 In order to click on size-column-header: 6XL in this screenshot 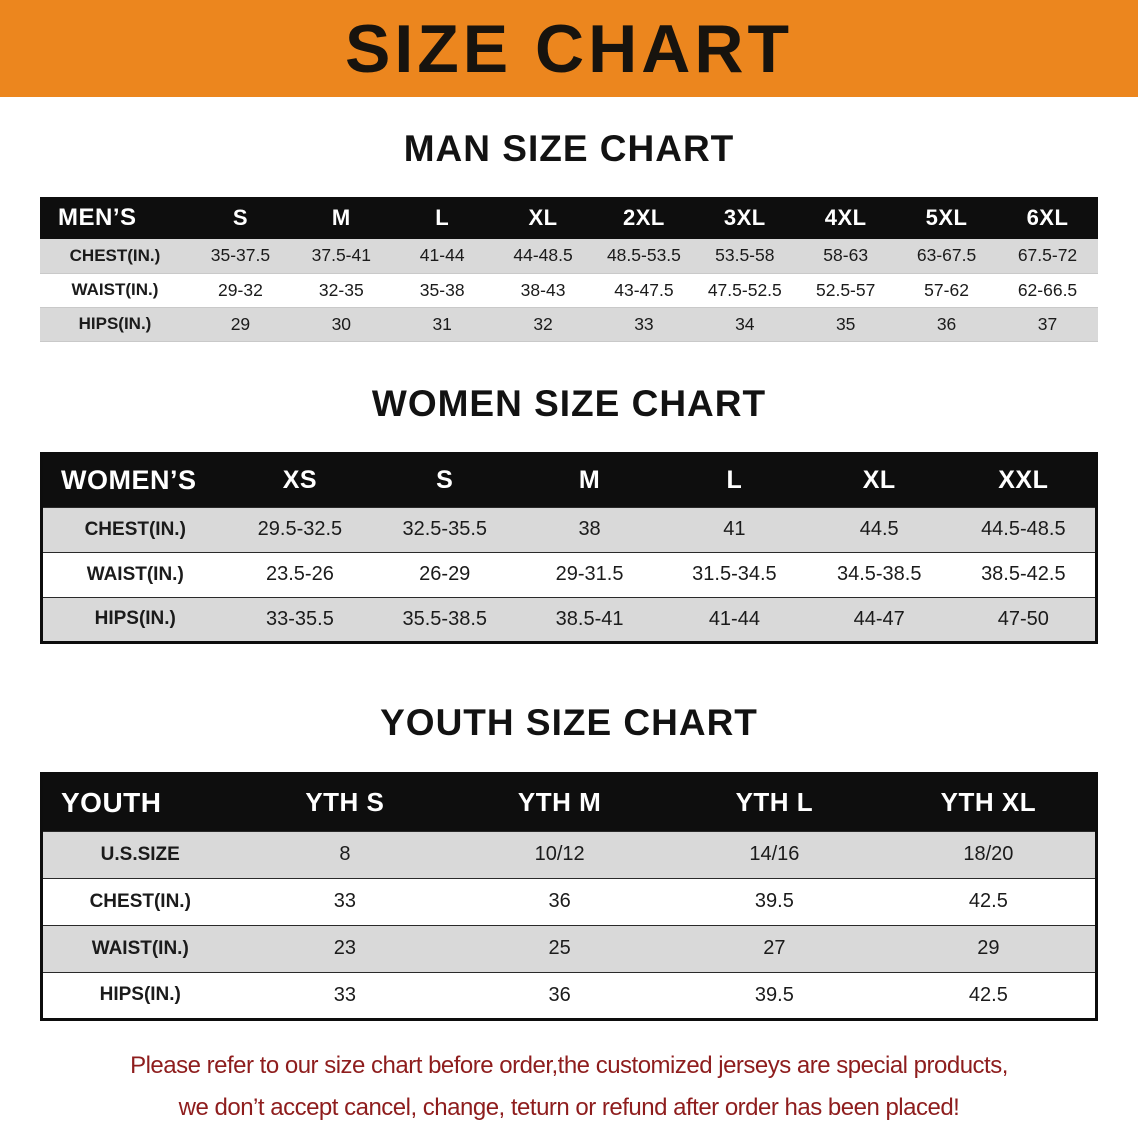, I will do `click(1047, 218)`.